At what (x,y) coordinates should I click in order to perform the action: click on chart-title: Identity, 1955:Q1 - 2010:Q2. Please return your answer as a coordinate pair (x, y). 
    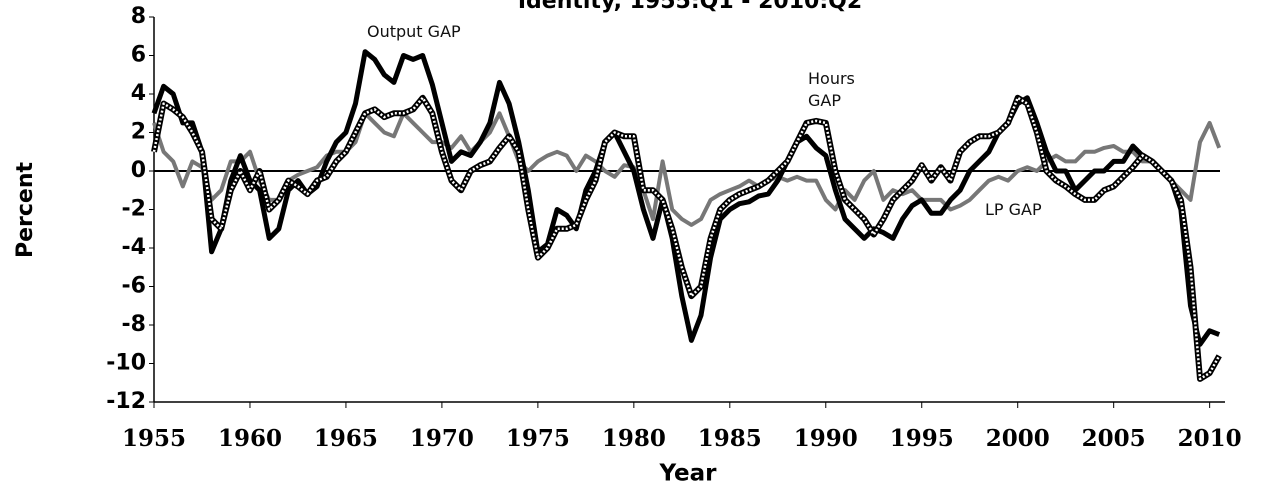
    Looking at the image, I should click on (690, 7).